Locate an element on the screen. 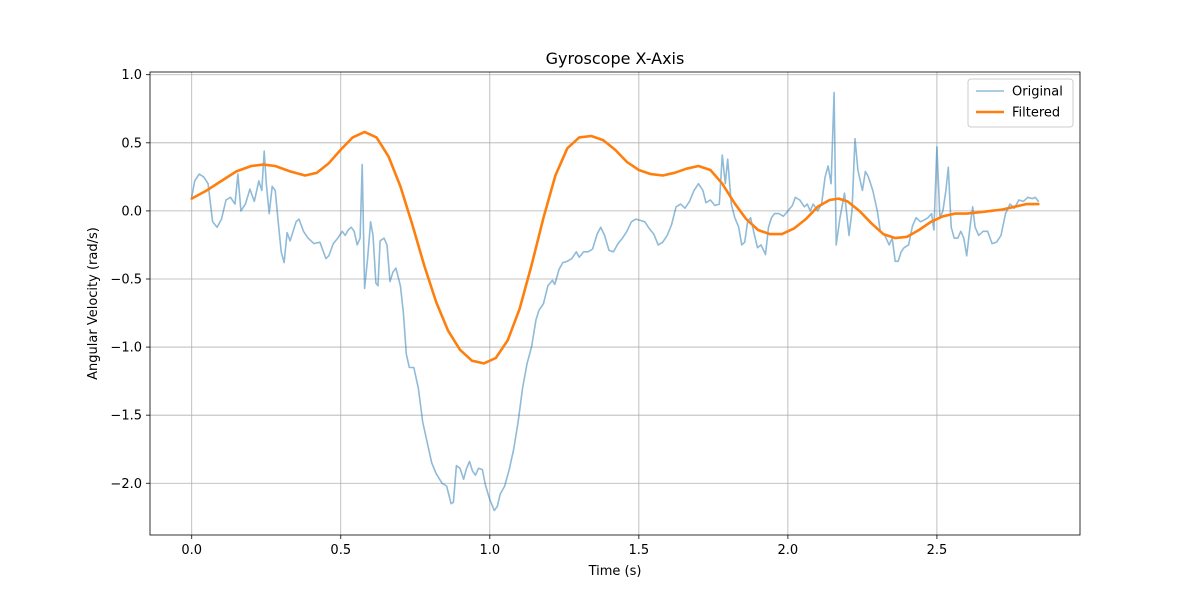 The height and width of the screenshot is (600, 1200). x-axis-label: Time (s) is located at coordinates (615, 571).